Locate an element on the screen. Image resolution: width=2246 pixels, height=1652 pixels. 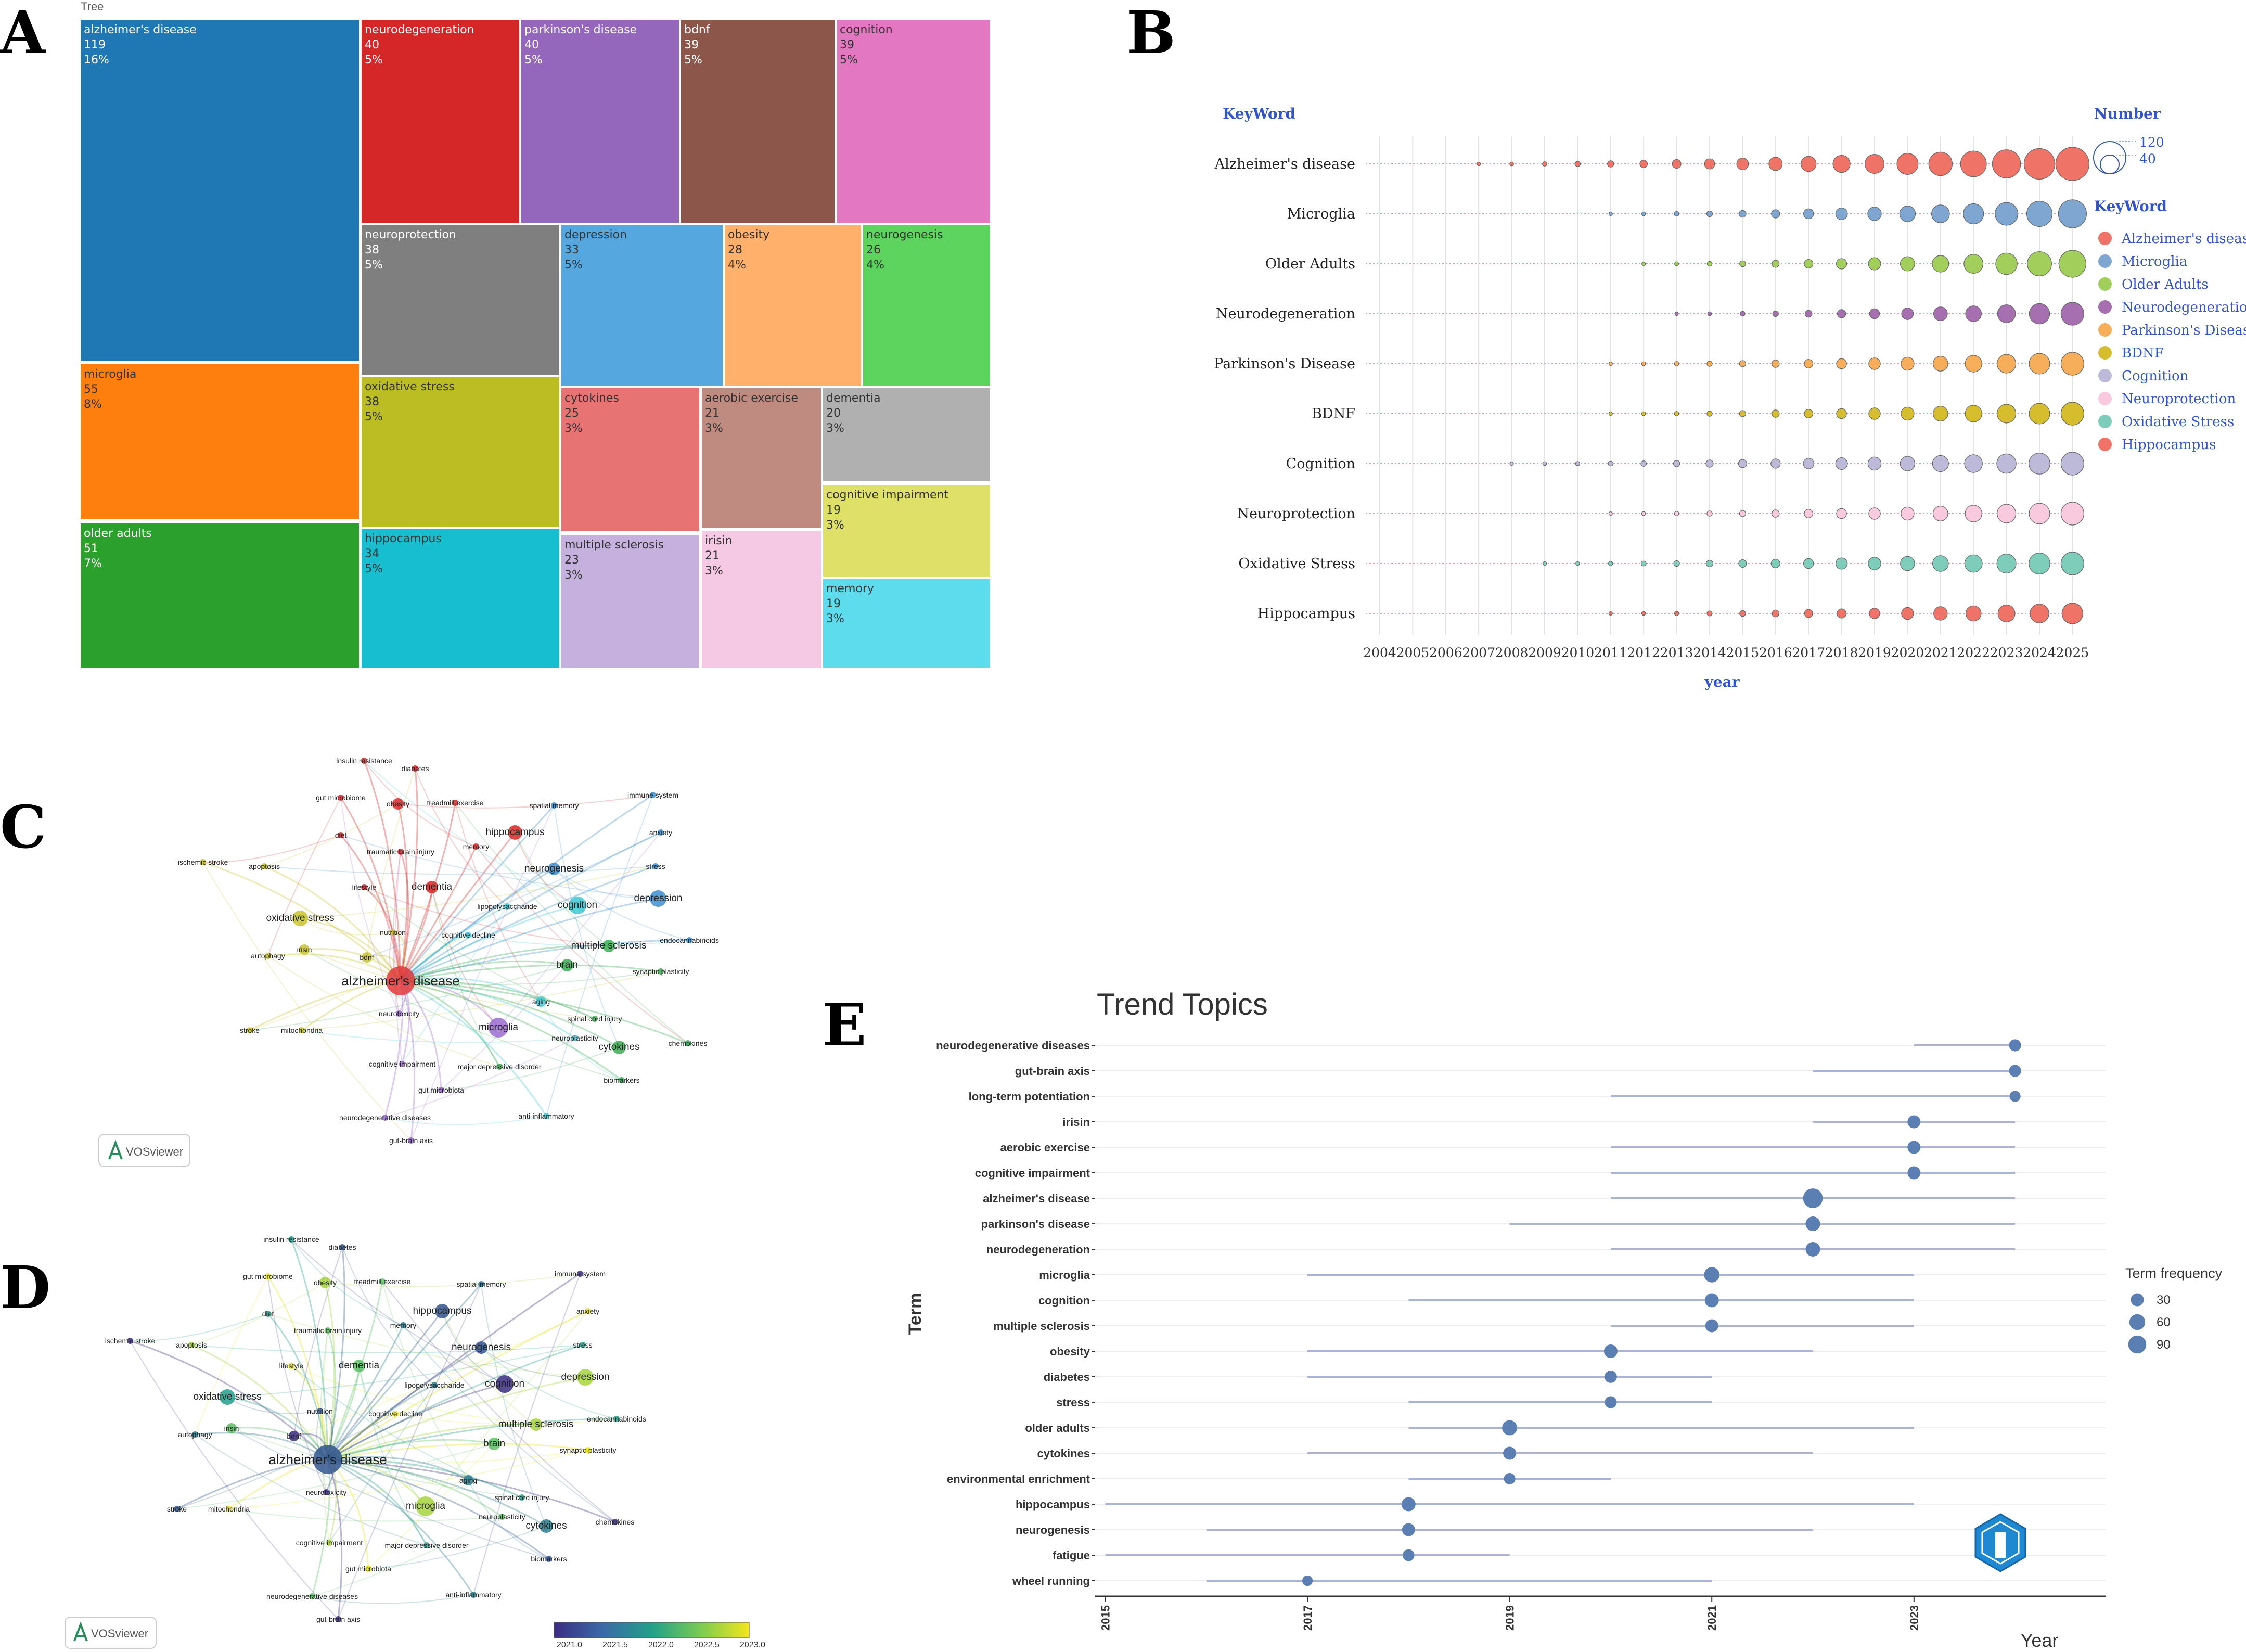
node-label: oxidative stress is located at coordinates (300, 918).